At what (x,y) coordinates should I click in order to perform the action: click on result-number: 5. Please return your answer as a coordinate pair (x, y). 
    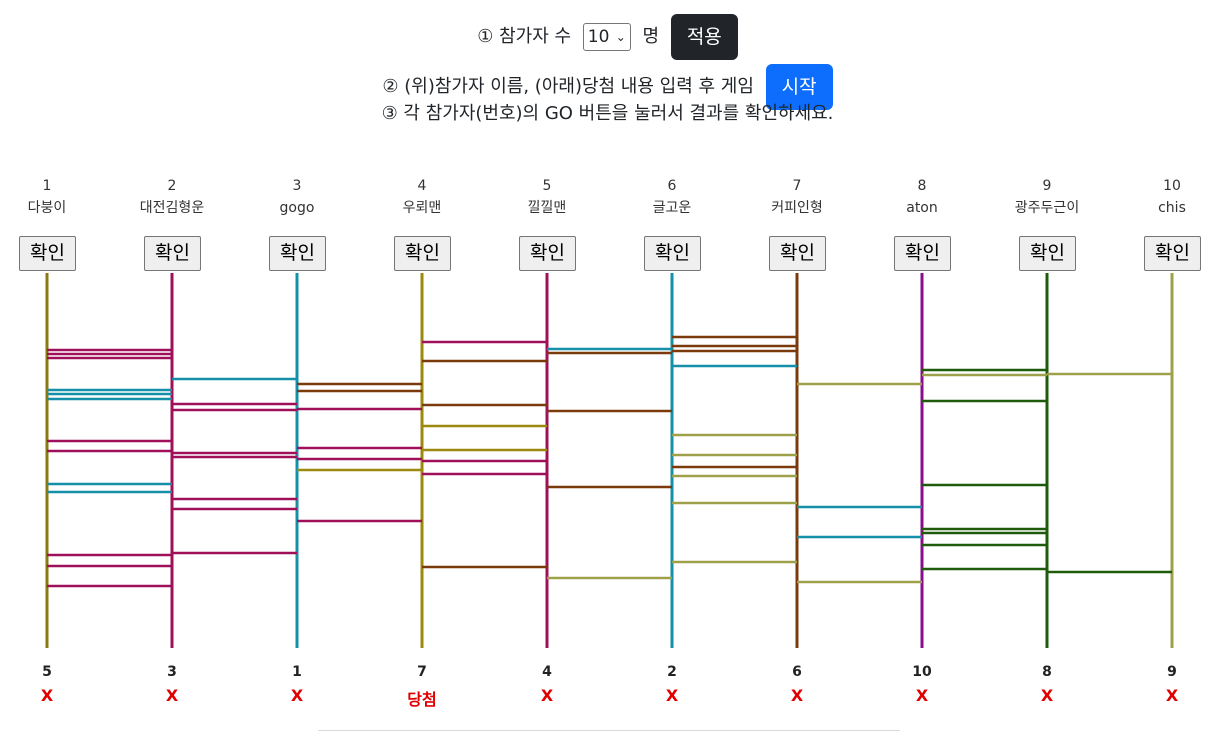
    Looking at the image, I should click on (47, 672).